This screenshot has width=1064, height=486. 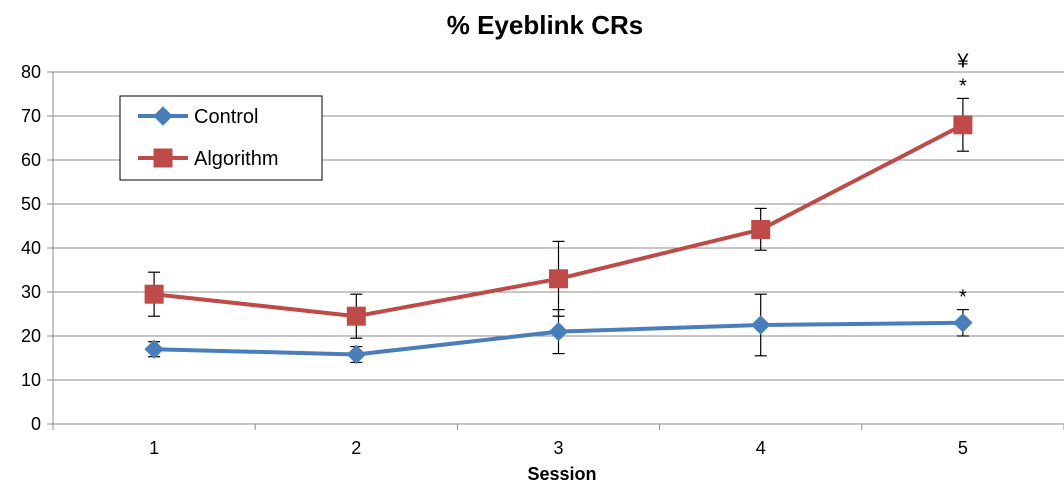 I want to click on y-axis-ticks: 0 10 20 30 40 50 60 70 80, so click(x=37, y=248).